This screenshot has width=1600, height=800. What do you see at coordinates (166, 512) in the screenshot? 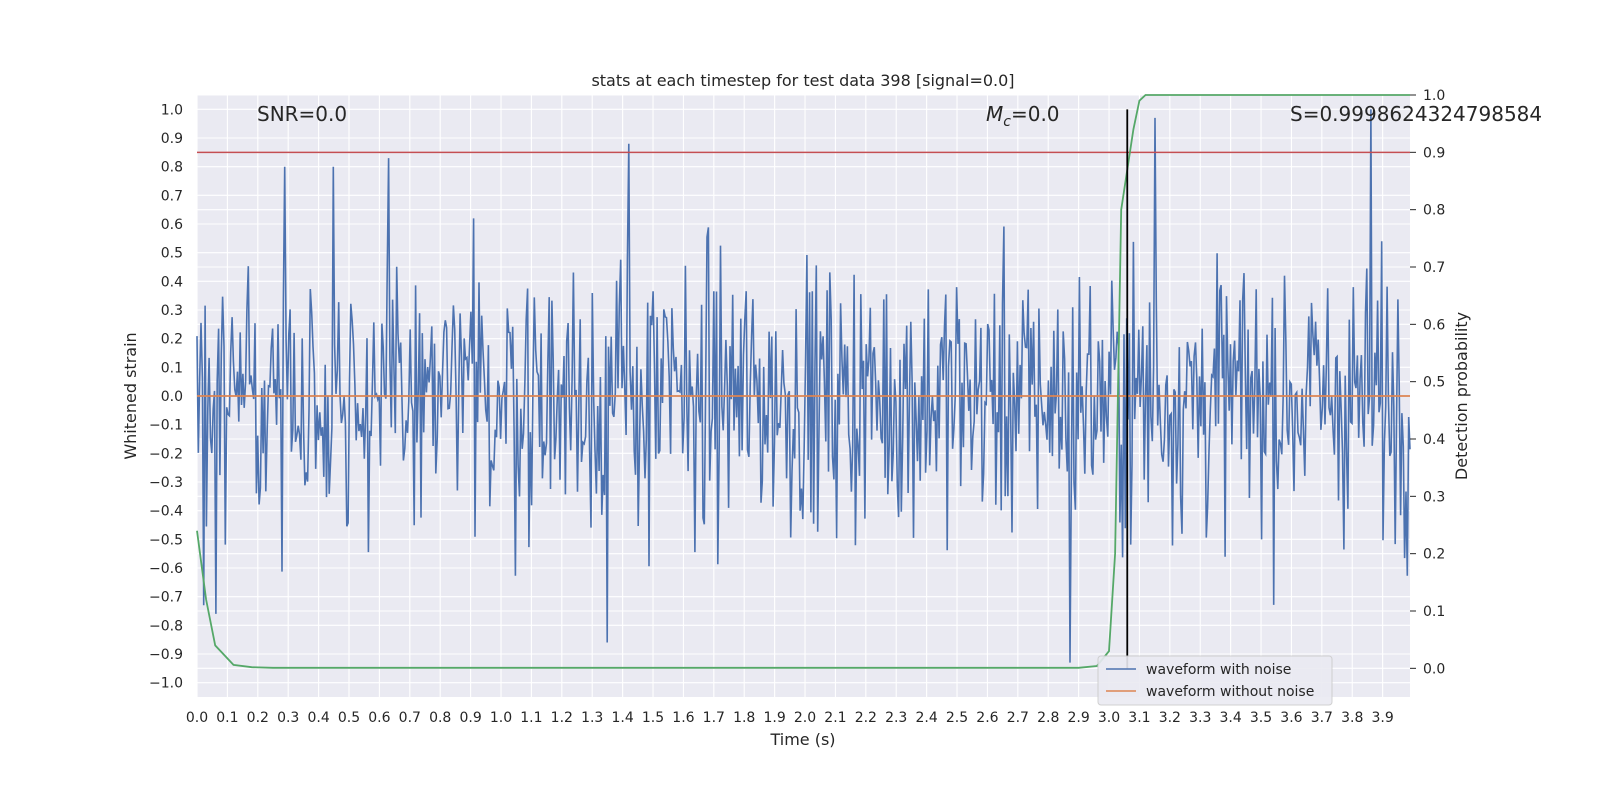
I see `y-tick-label: −0.4` at bounding box center [166, 512].